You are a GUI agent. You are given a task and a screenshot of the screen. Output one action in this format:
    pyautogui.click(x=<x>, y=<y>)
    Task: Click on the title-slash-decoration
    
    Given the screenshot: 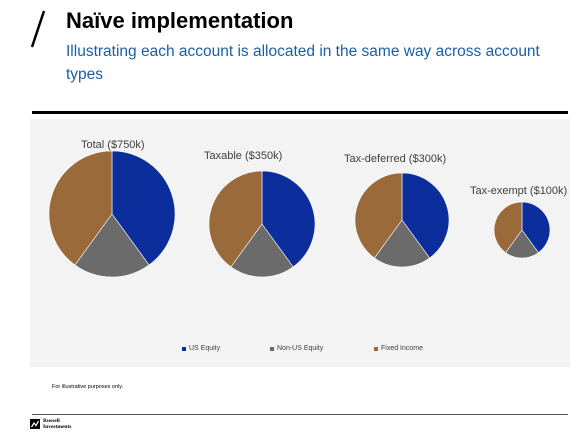 What is the action you would take?
    pyautogui.click(x=38, y=29)
    